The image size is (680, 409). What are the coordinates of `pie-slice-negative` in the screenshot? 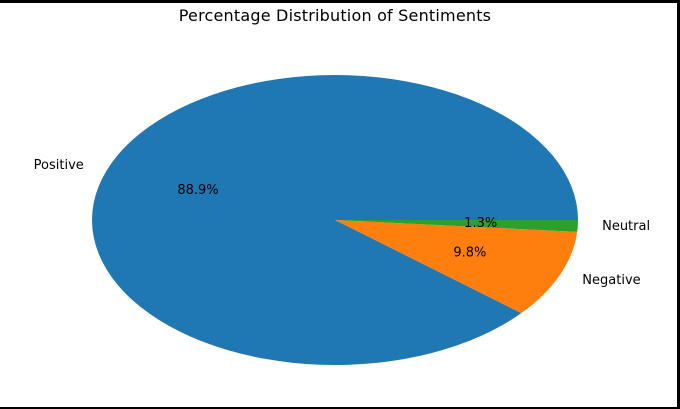 It's located at (456, 267).